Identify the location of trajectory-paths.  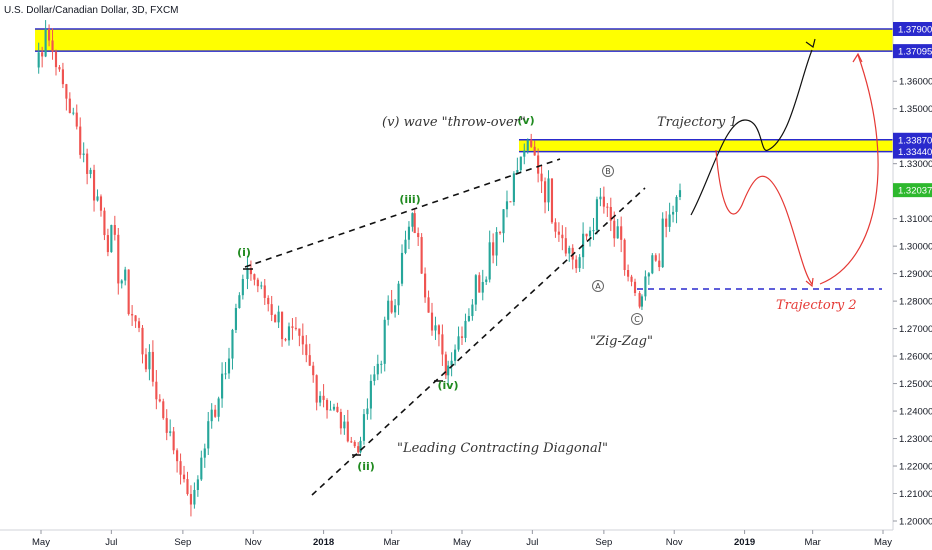
(784, 163).